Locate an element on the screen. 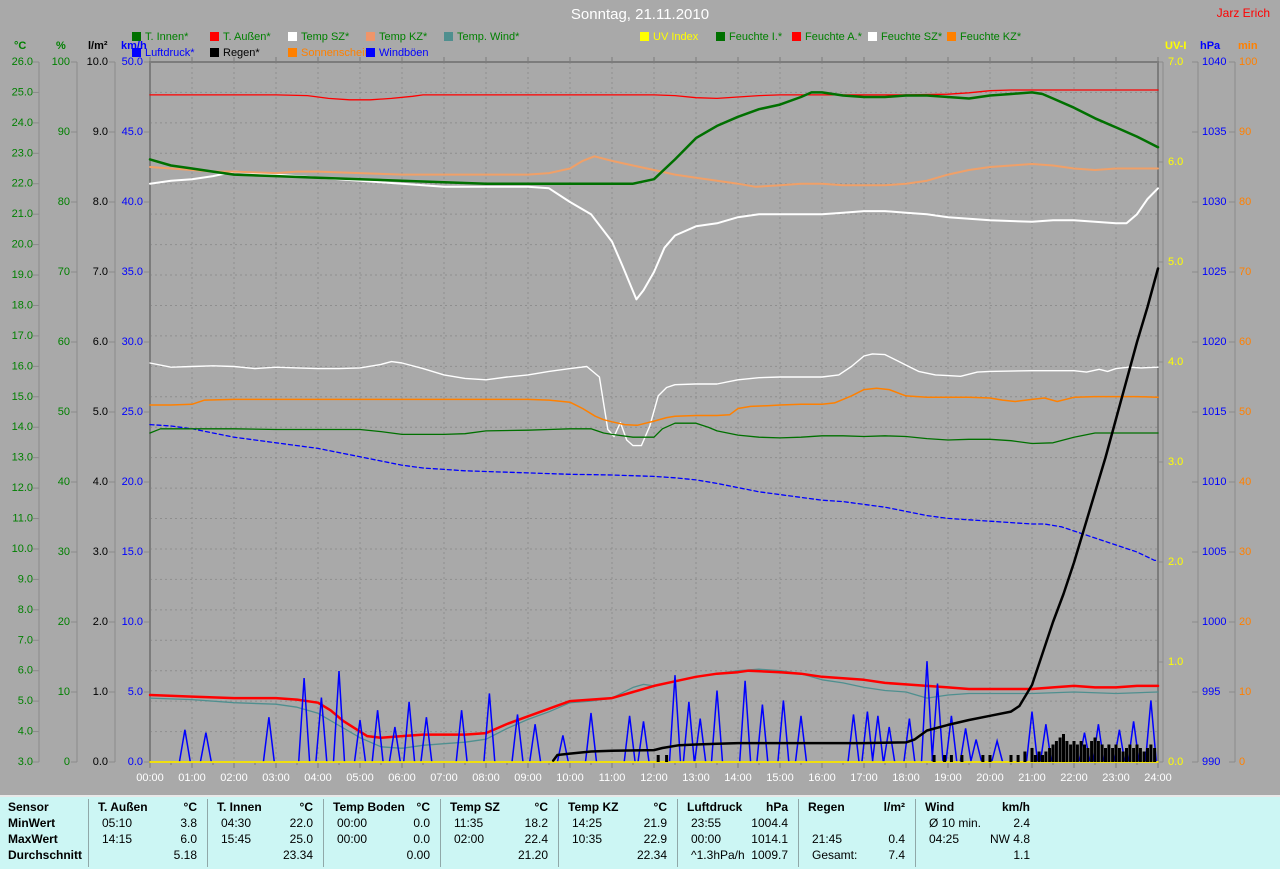 The image size is (1280, 869). axis-label--c: 18.0 is located at coordinates (22, 305).